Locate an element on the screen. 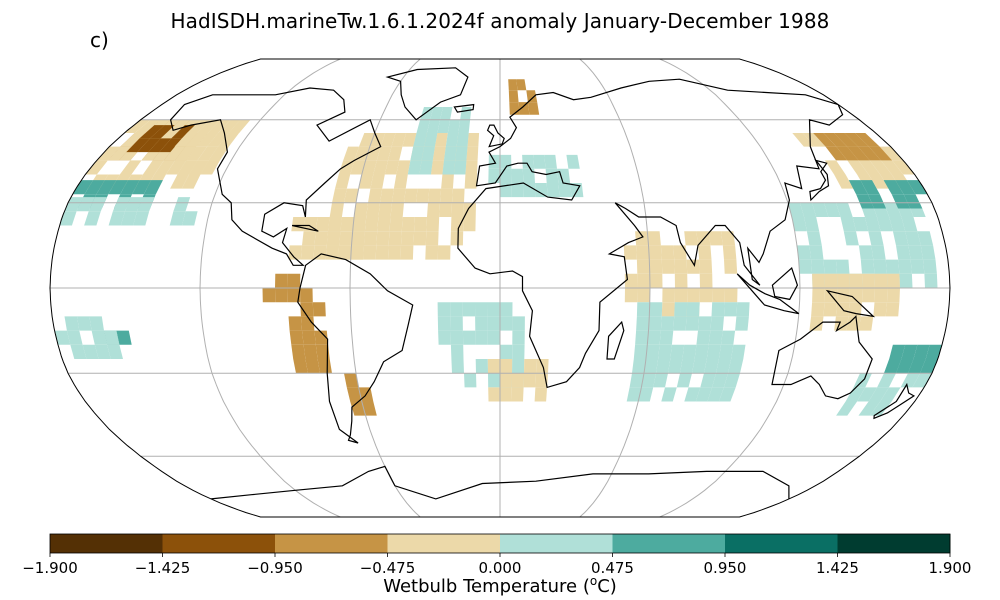 The height and width of the screenshot is (600, 1000). grid-cell-patagonia-tan is located at coordinates (351, 380).